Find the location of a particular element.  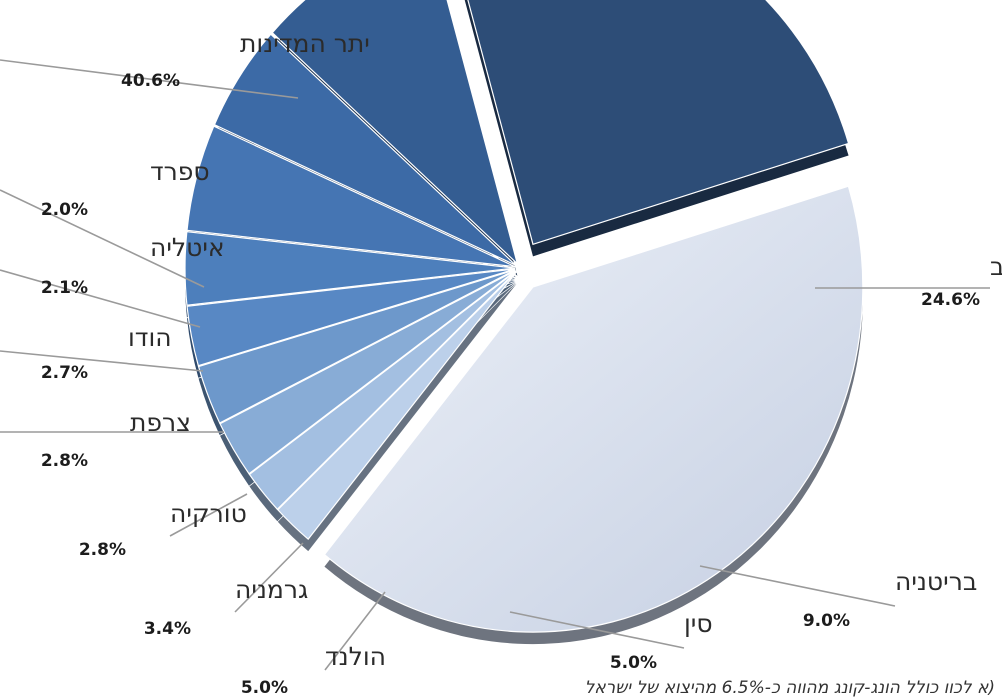

slice-label: טורקיה is located at coordinates (208, 513).